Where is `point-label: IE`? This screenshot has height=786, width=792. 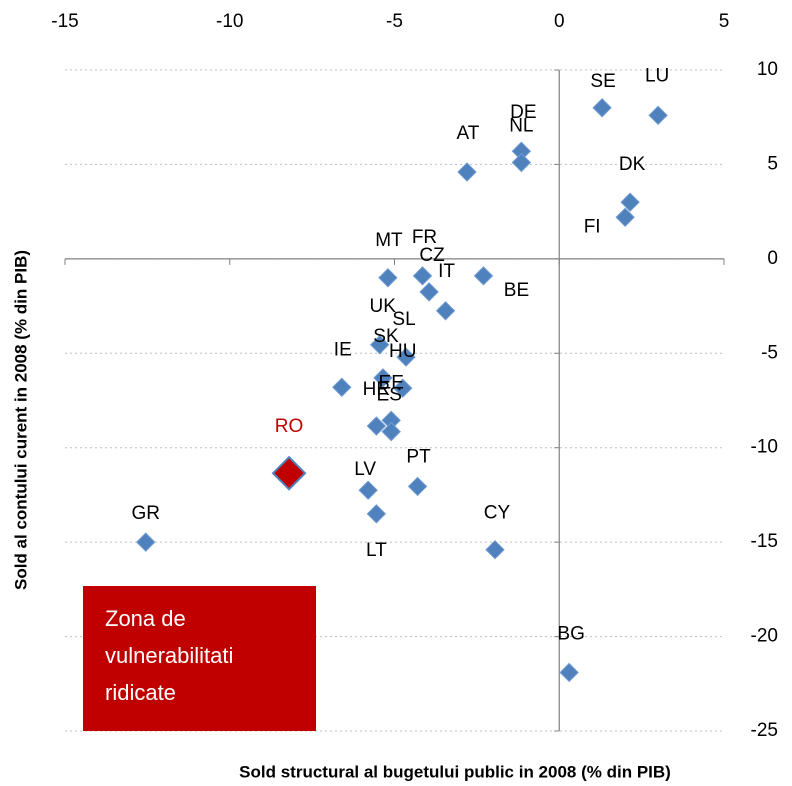 point-label: IE is located at coordinates (343, 349).